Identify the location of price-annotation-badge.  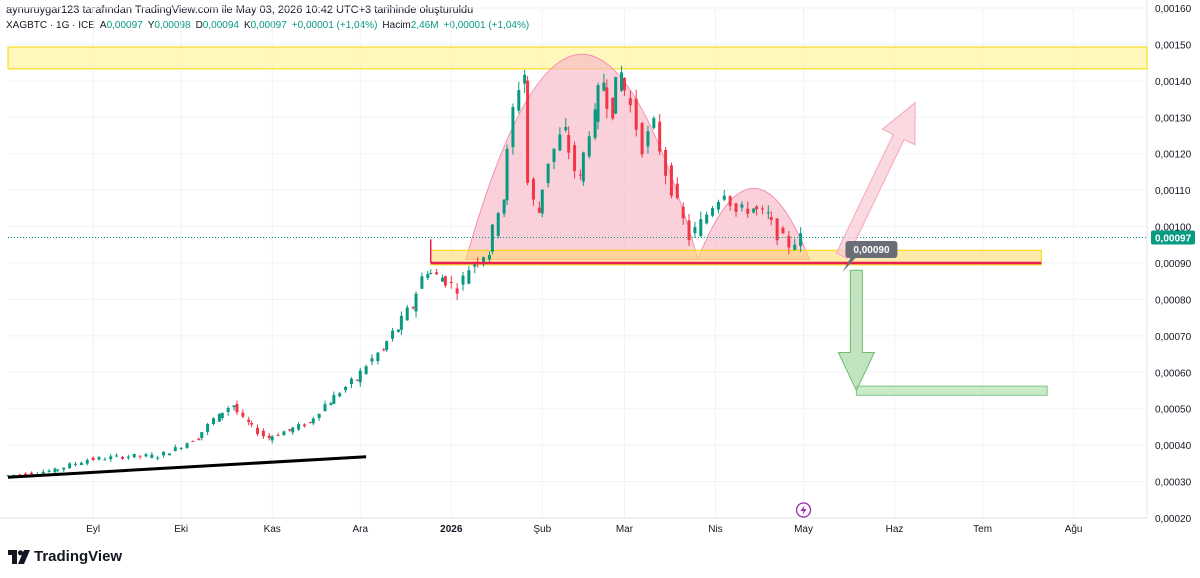
(871, 249).